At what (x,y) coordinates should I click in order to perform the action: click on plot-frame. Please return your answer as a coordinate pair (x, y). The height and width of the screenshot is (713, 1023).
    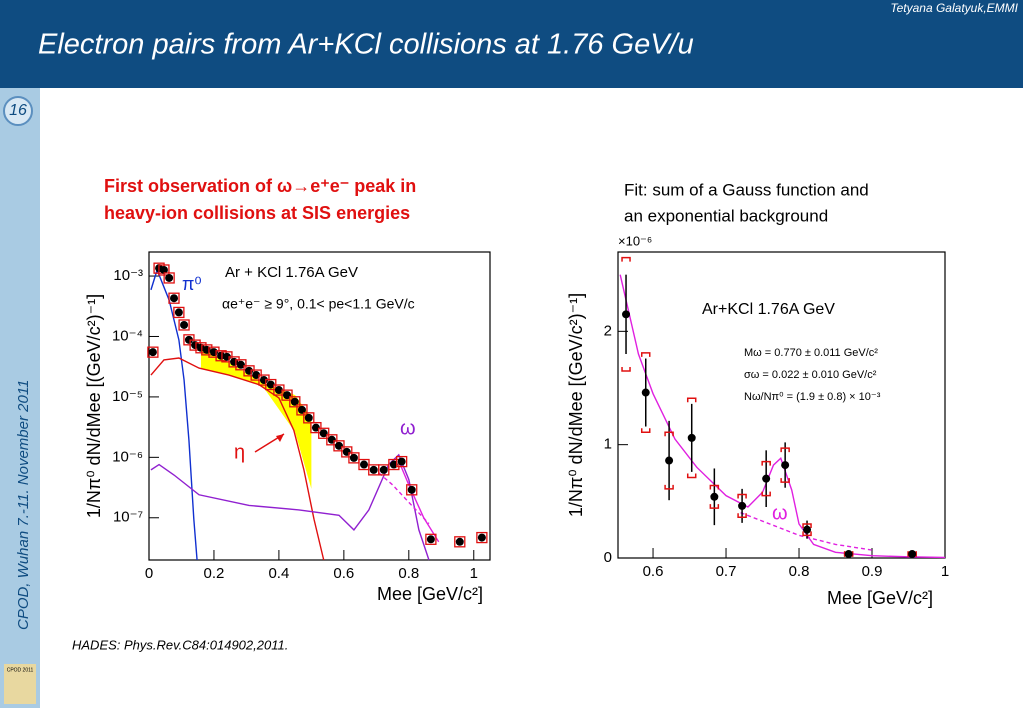
    Looking at the image, I should click on (781, 405).